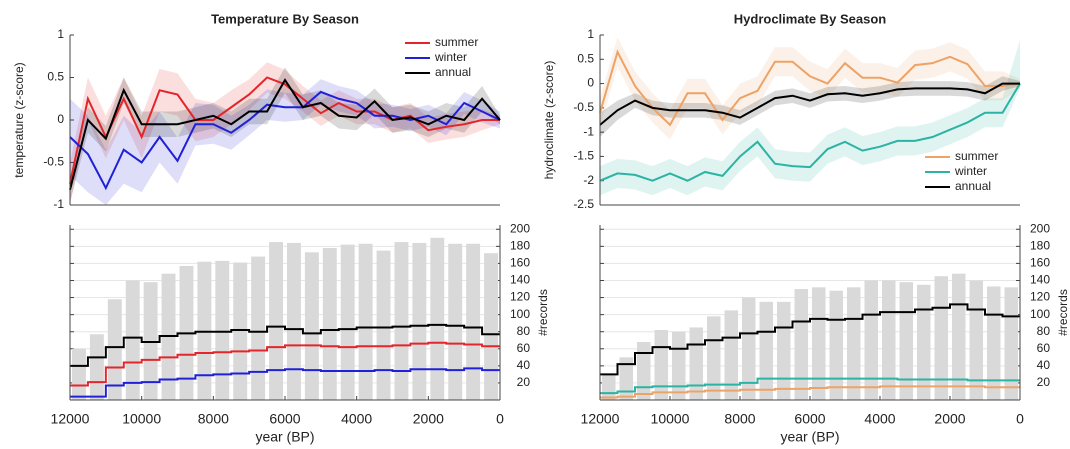 This screenshot has width=1070, height=449. Describe the element at coordinates (583, 204) in the screenshot. I see `y-tick-label: -2.5` at that location.